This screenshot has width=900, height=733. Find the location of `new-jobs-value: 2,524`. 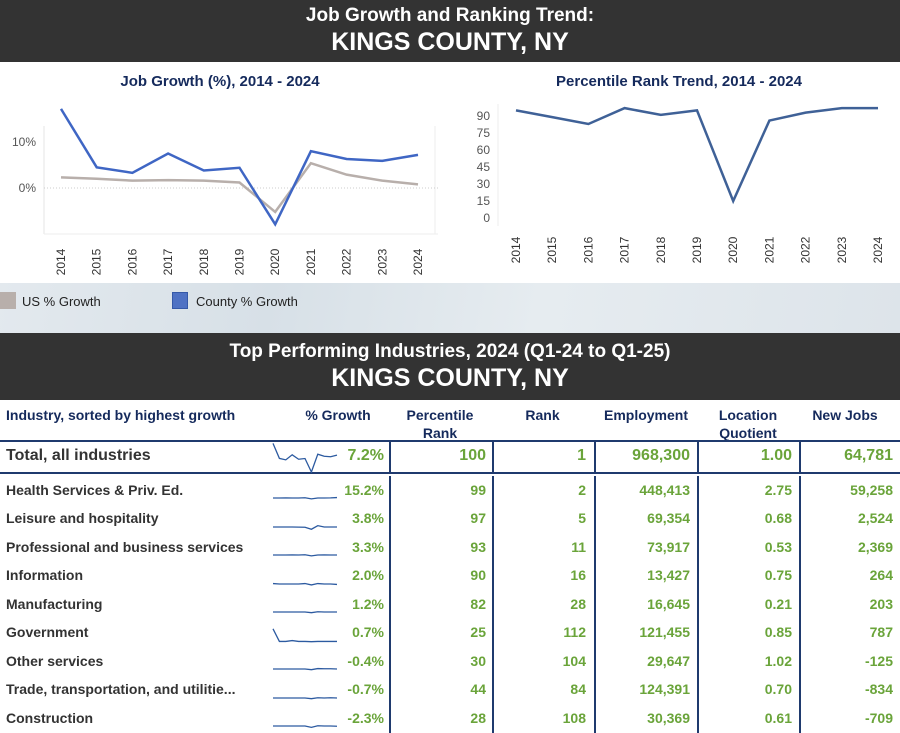

new-jobs-value: 2,524 is located at coordinates (875, 518).